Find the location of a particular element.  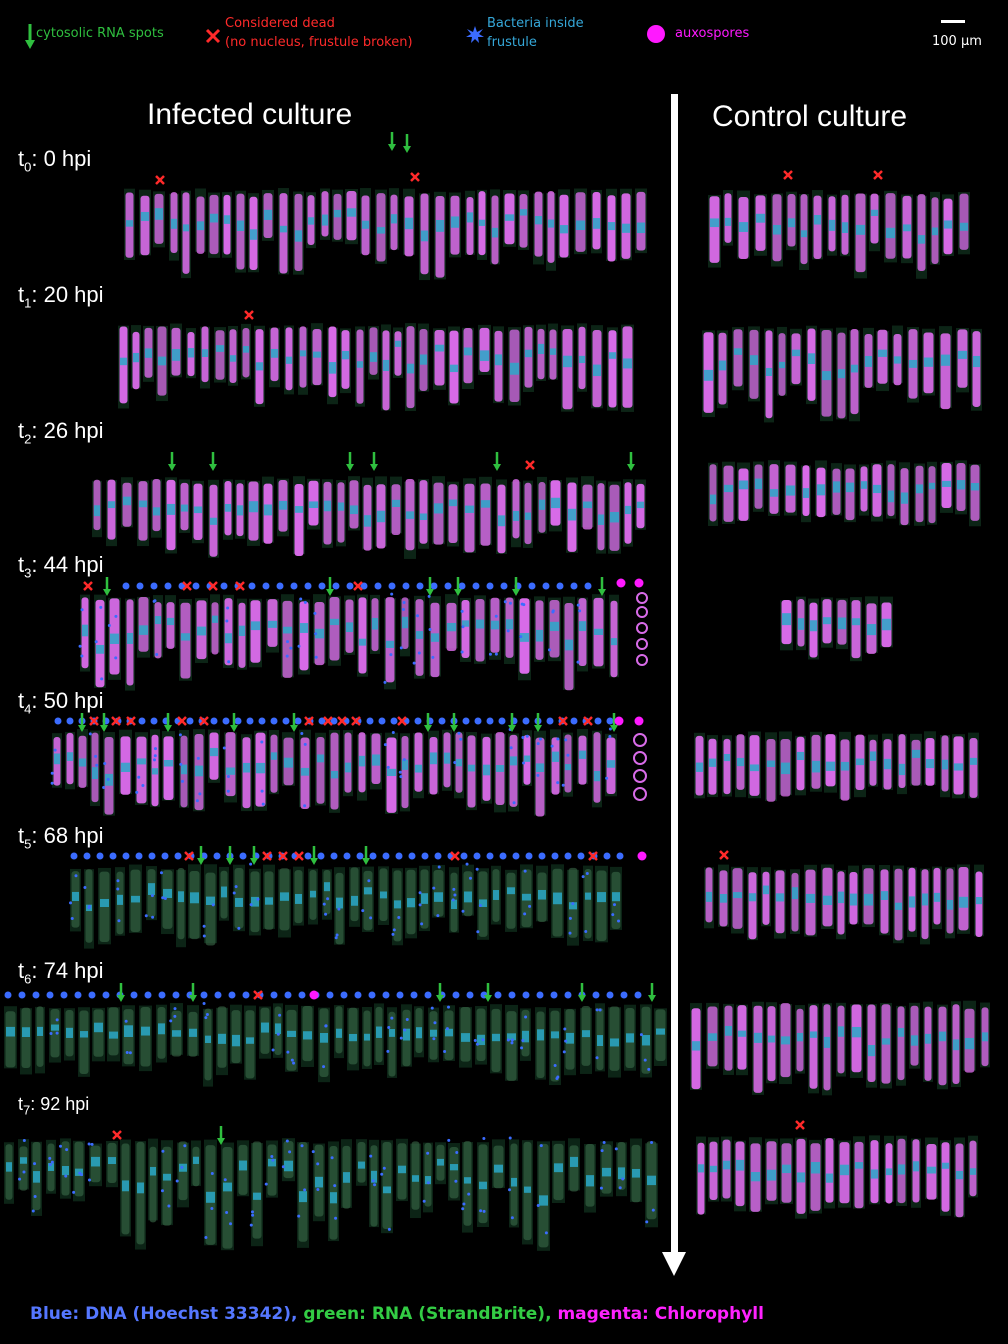

timepoint-text: : 74 hpi is located at coordinates (67, 970).